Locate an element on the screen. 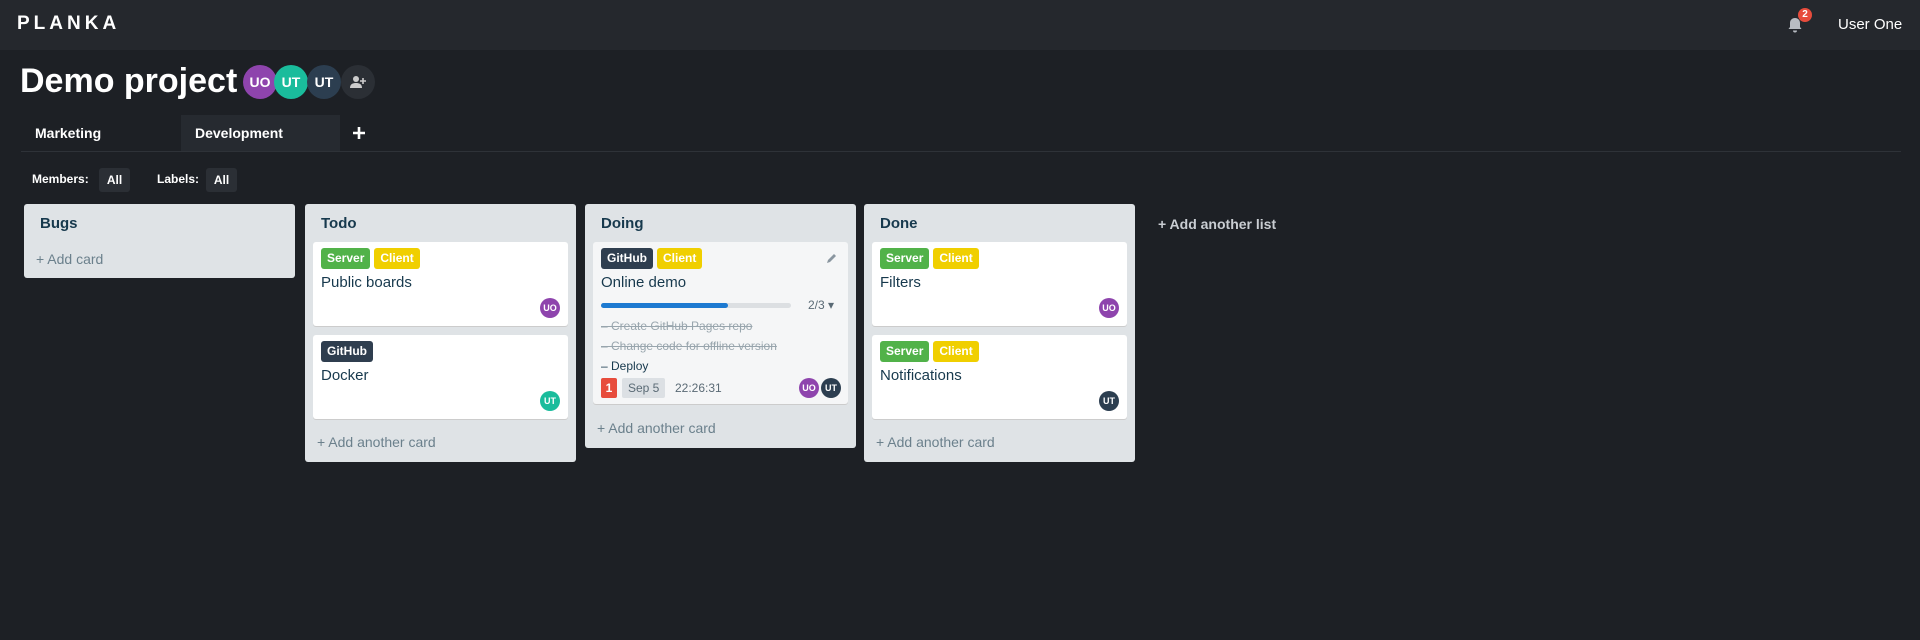 This screenshot has width=1920, height=640. task-toggle: 2/3 ▾ is located at coordinates (821, 305).